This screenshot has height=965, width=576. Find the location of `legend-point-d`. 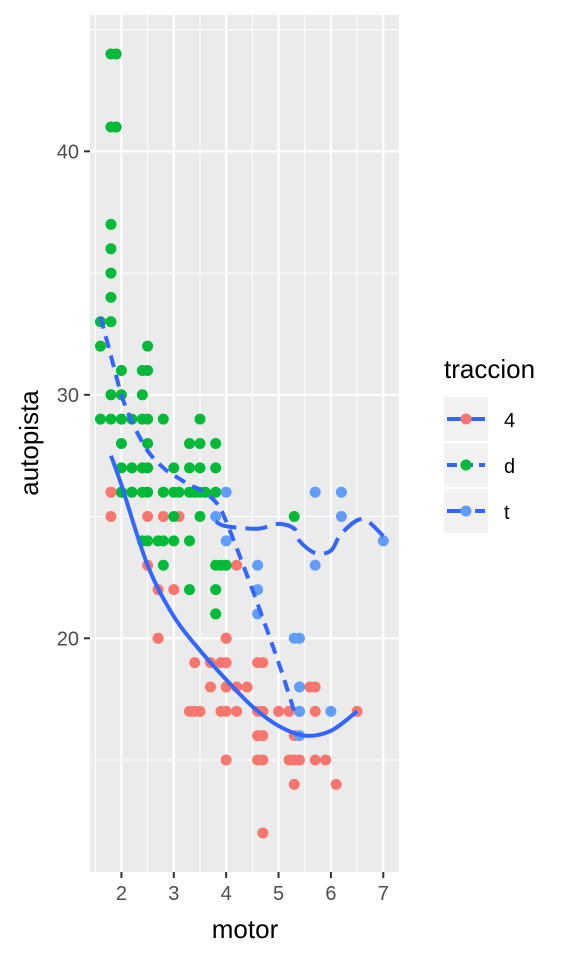

legend-point-d is located at coordinates (466, 465).